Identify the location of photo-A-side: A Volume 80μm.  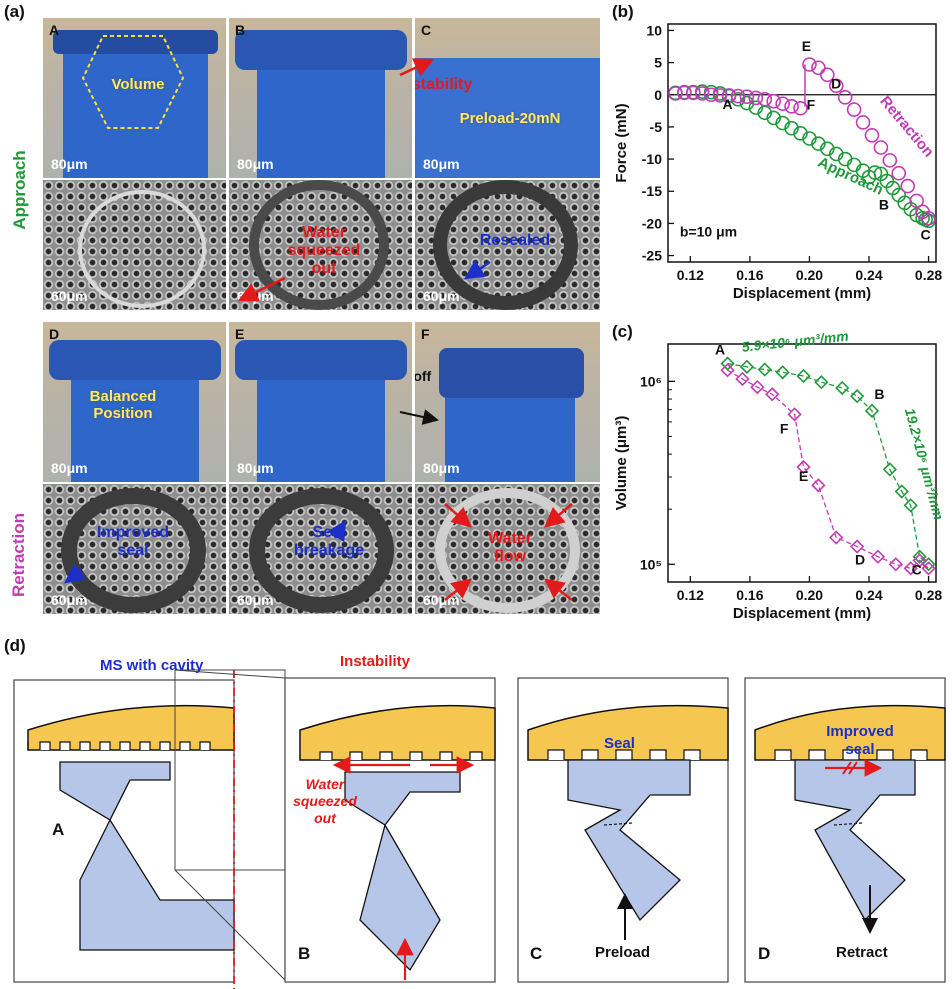
(134, 98).